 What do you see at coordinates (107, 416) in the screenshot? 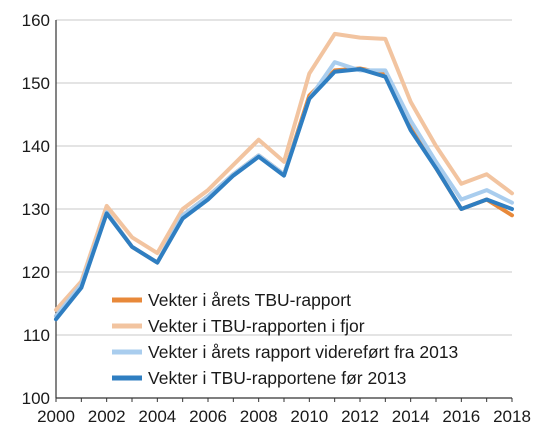
I see `x-tick-label: 2002` at bounding box center [107, 416].